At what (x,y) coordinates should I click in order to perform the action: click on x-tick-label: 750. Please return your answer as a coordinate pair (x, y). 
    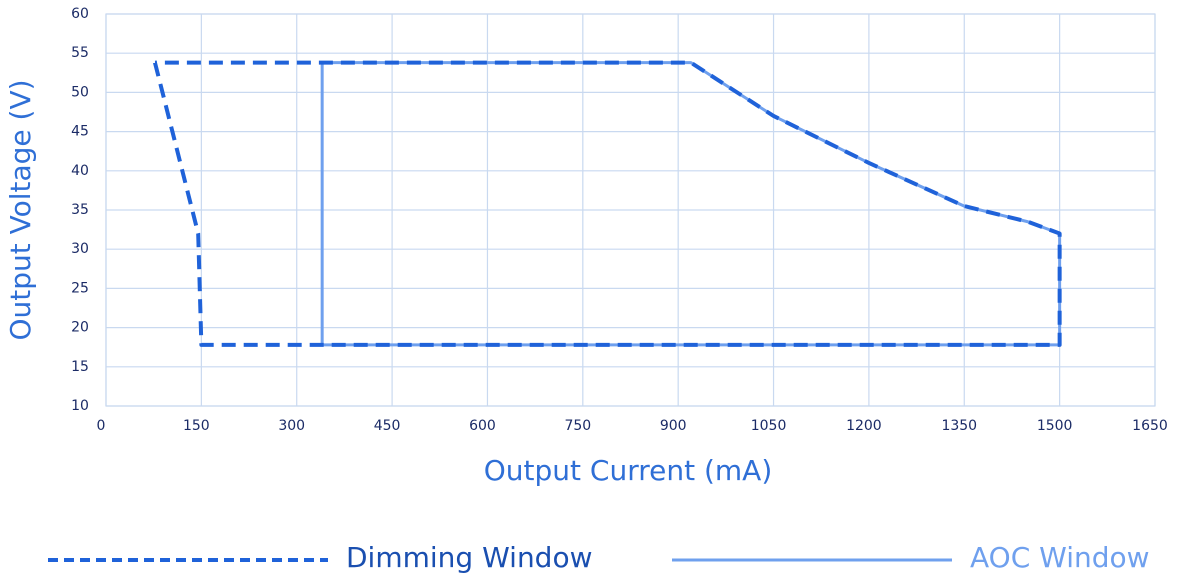
    Looking at the image, I should click on (577, 426).